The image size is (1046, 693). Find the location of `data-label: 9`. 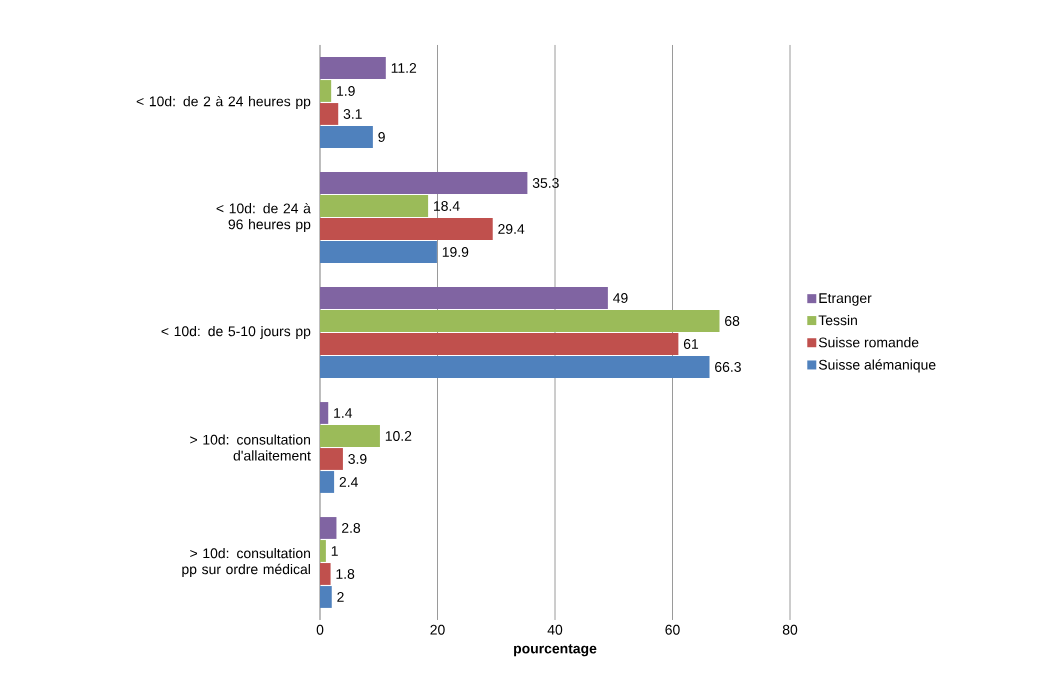

data-label: 9 is located at coordinates (381, 137).